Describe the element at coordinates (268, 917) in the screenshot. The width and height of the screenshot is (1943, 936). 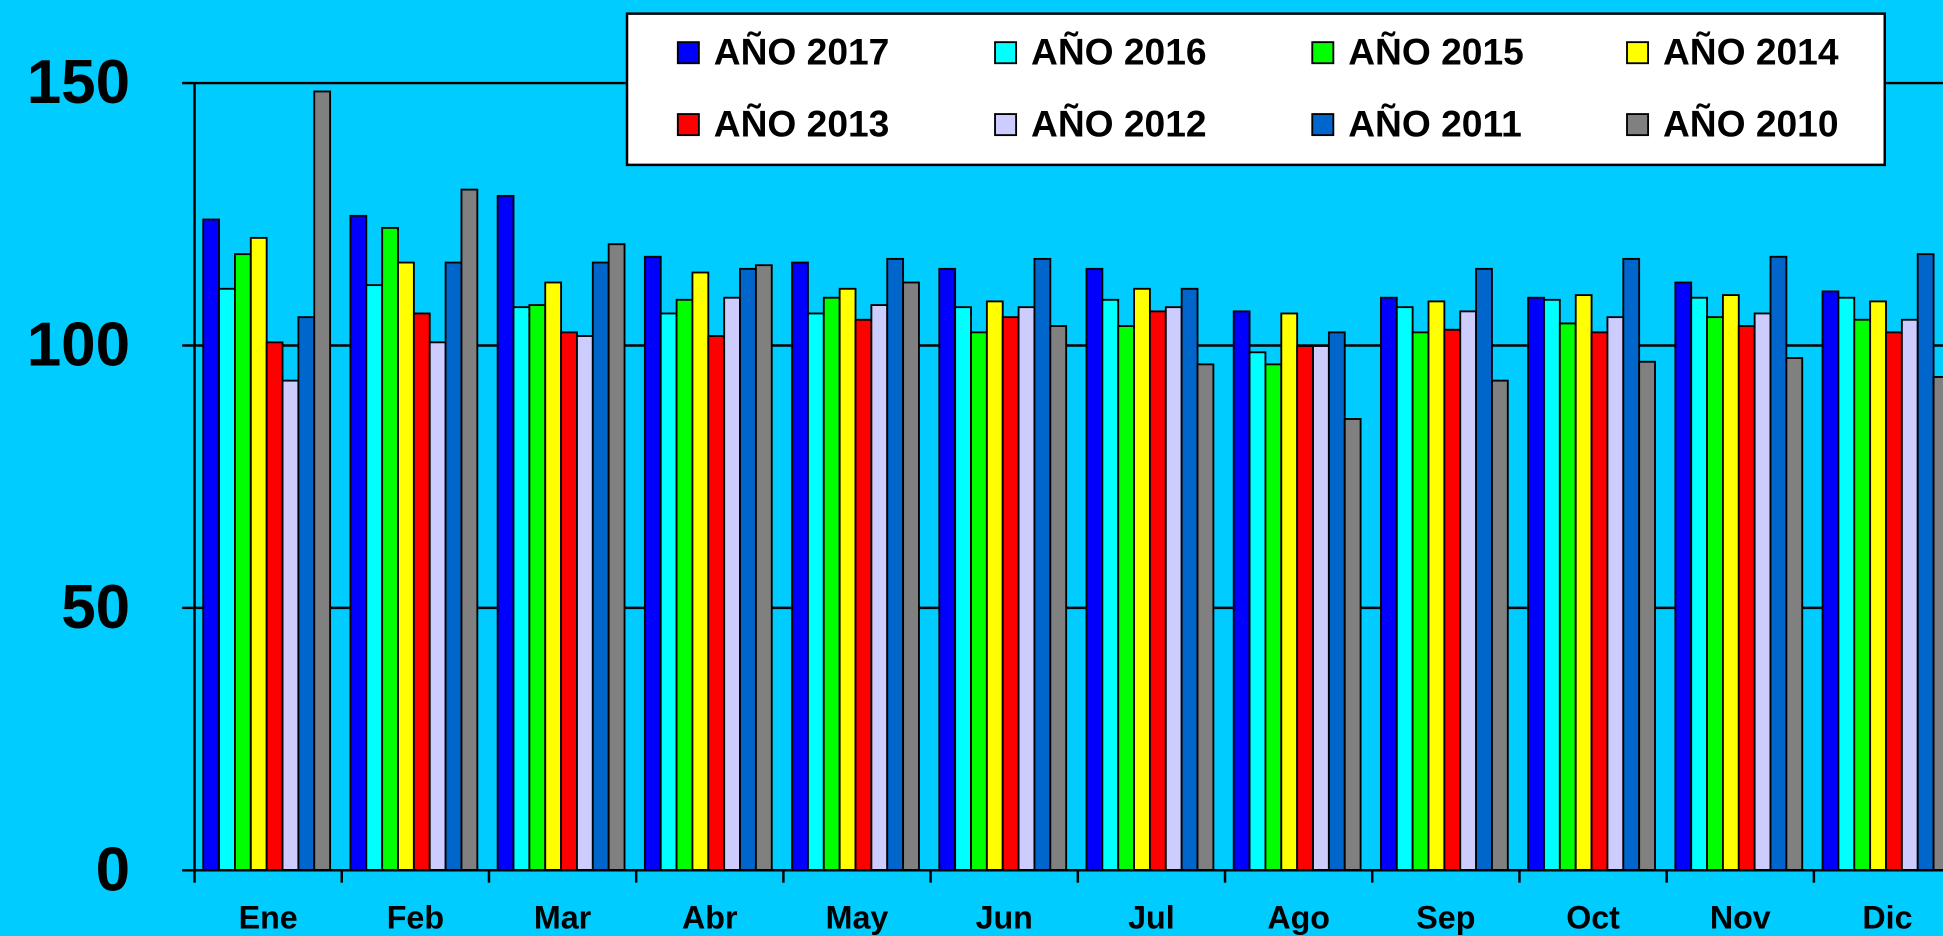
I see `x-tick-label: Ene` at that location.